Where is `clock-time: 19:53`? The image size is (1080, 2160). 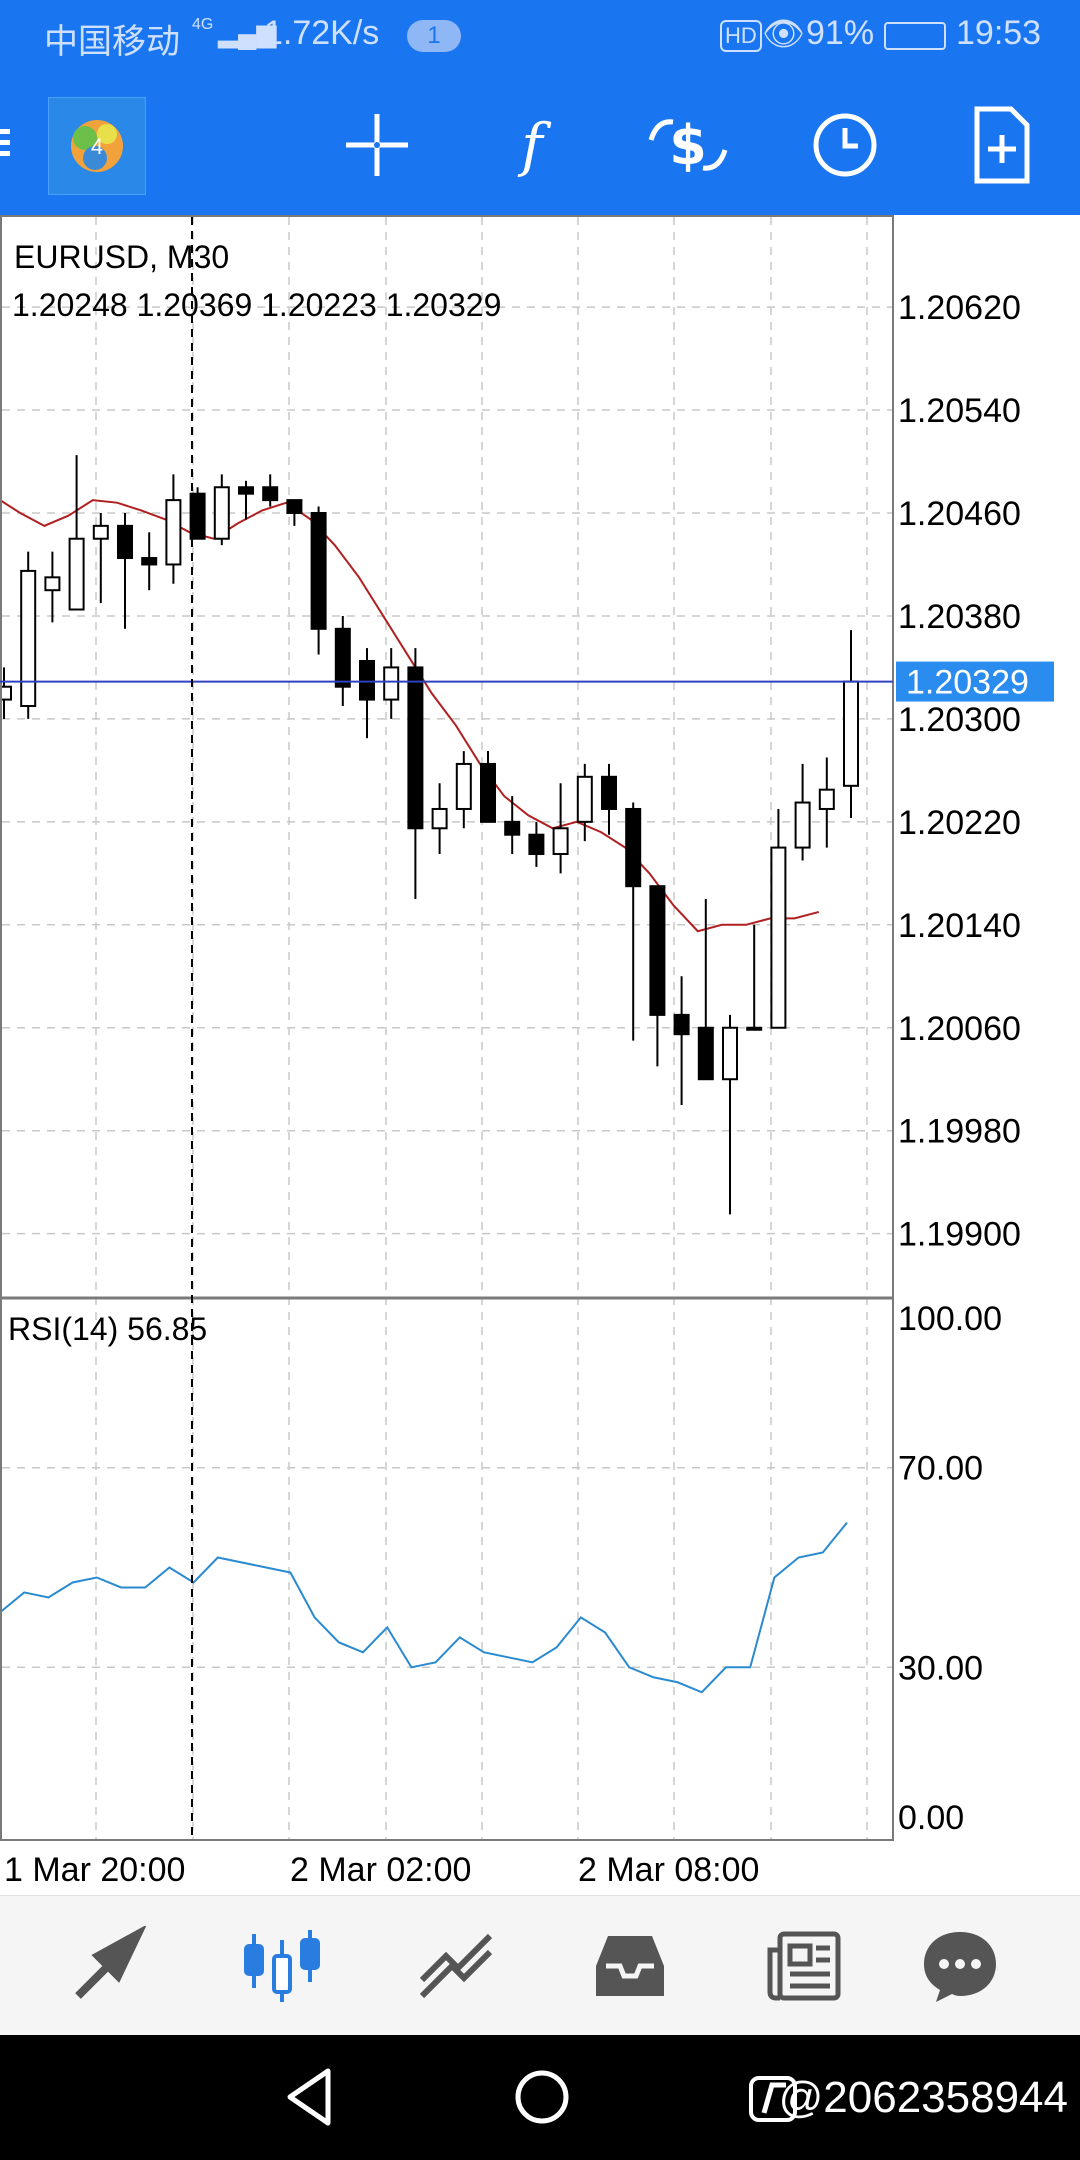 clock-time: 19:53 is located at coordinates (999, 33).